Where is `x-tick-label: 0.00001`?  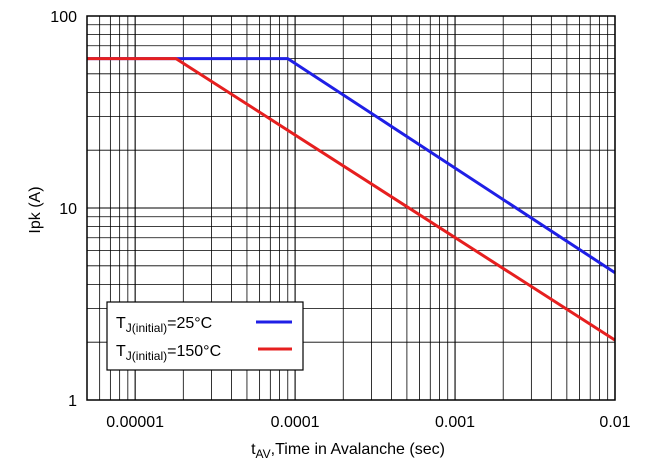
x-tick-label: 0.00001 is located at coordinates (135, 422).